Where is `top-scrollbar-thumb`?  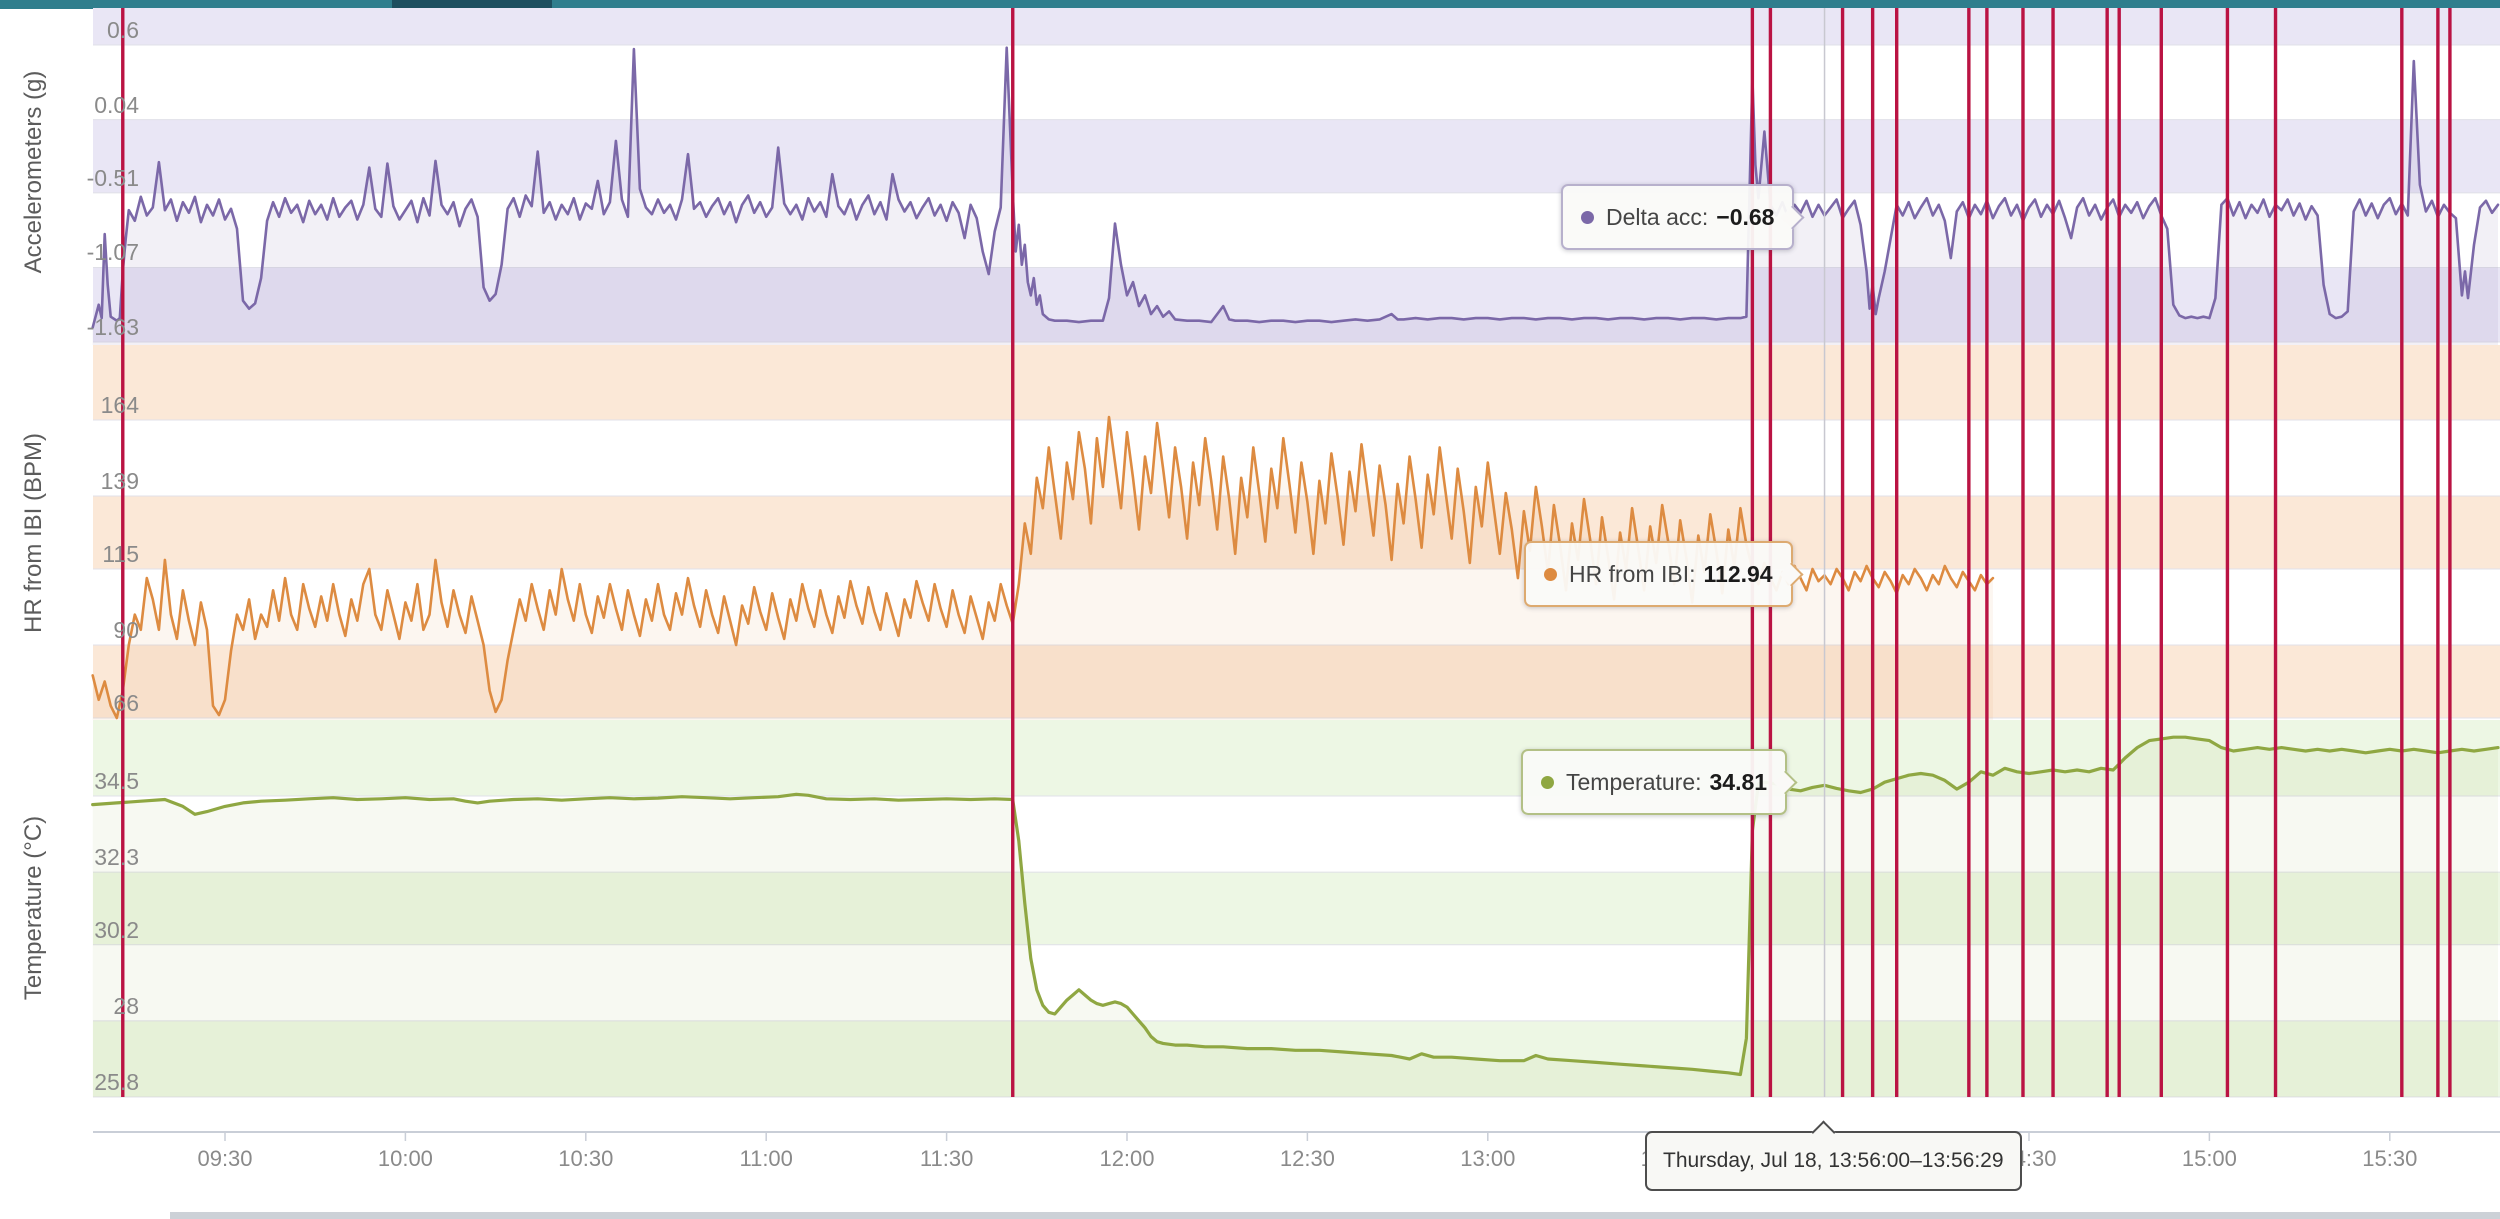 top-scrollbar-thumb is located at coordinates (472, 4).